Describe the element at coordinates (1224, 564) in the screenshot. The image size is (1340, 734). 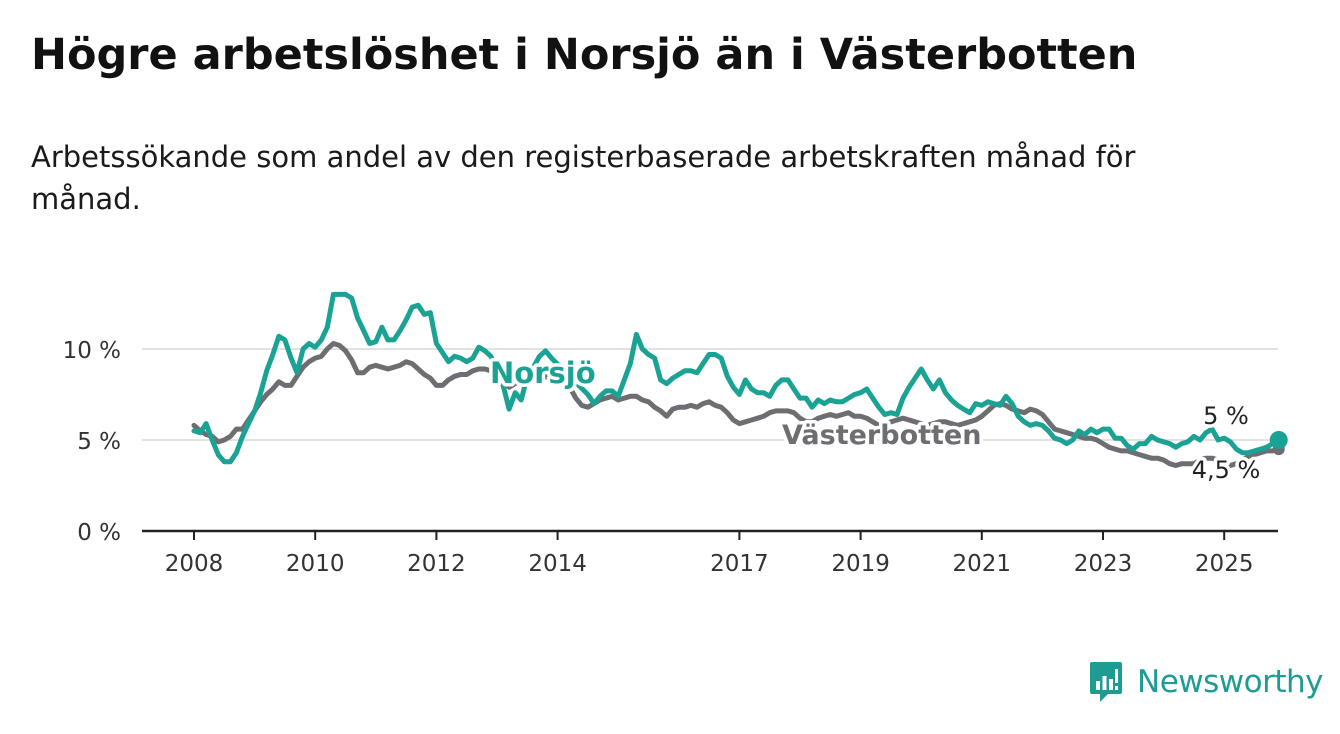
I see `x-tick-label: 2025` at that location.